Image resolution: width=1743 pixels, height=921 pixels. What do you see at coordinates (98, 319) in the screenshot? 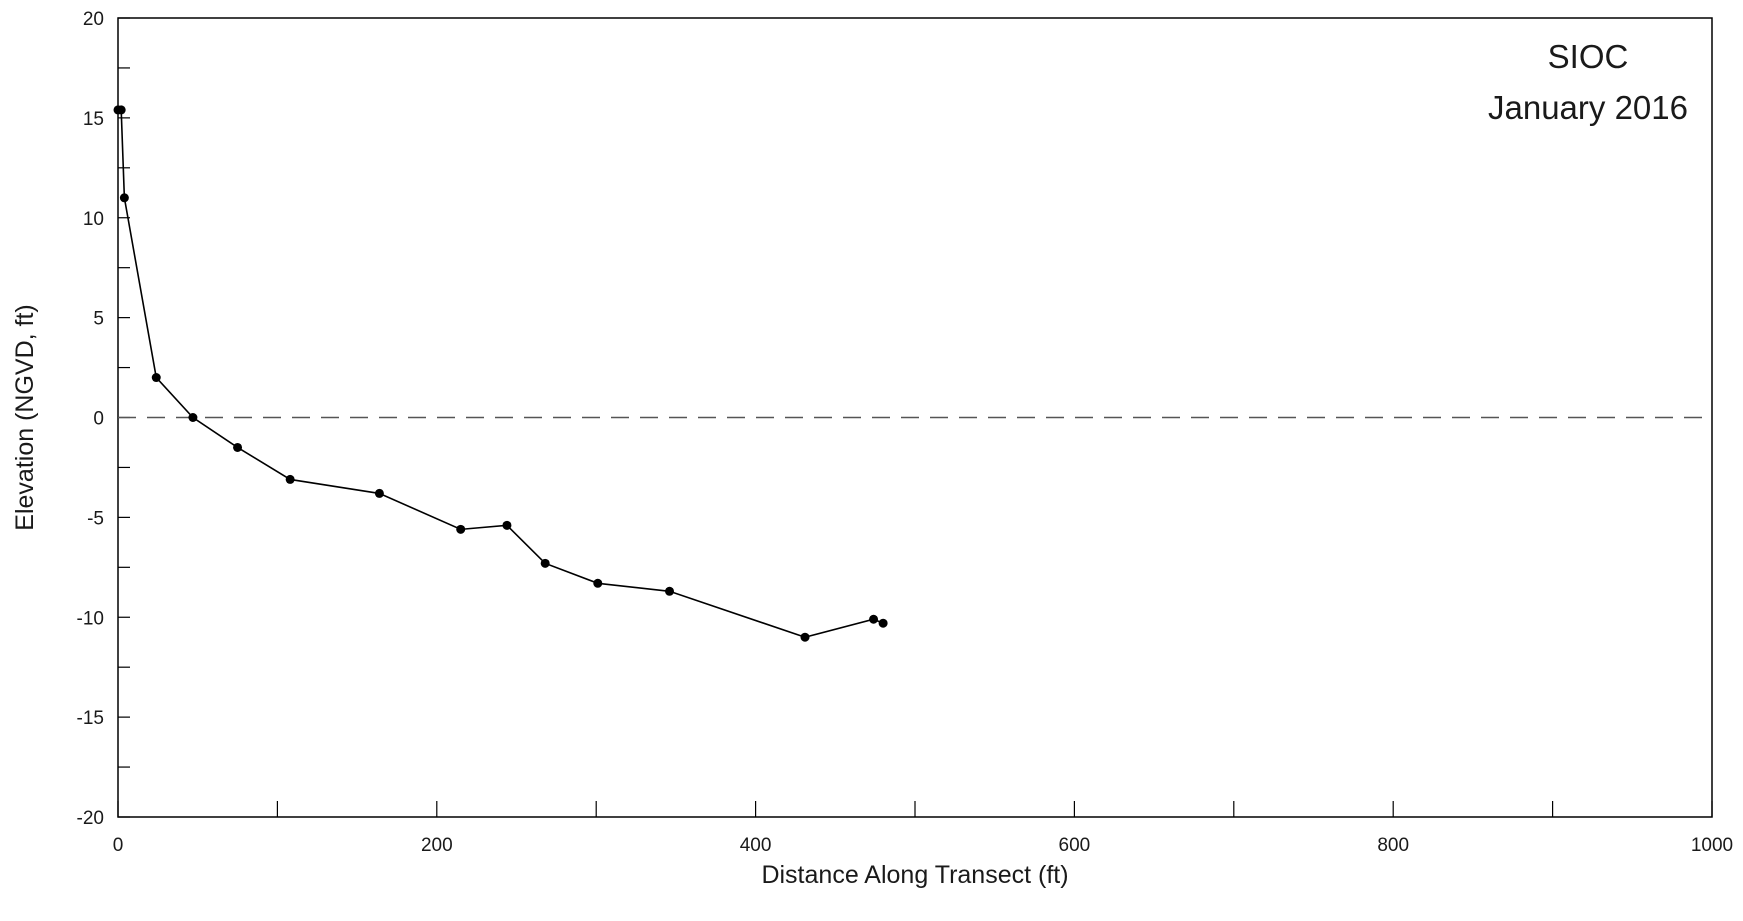
I see `y-tick-label: 5` at bounding box center [98, 319].